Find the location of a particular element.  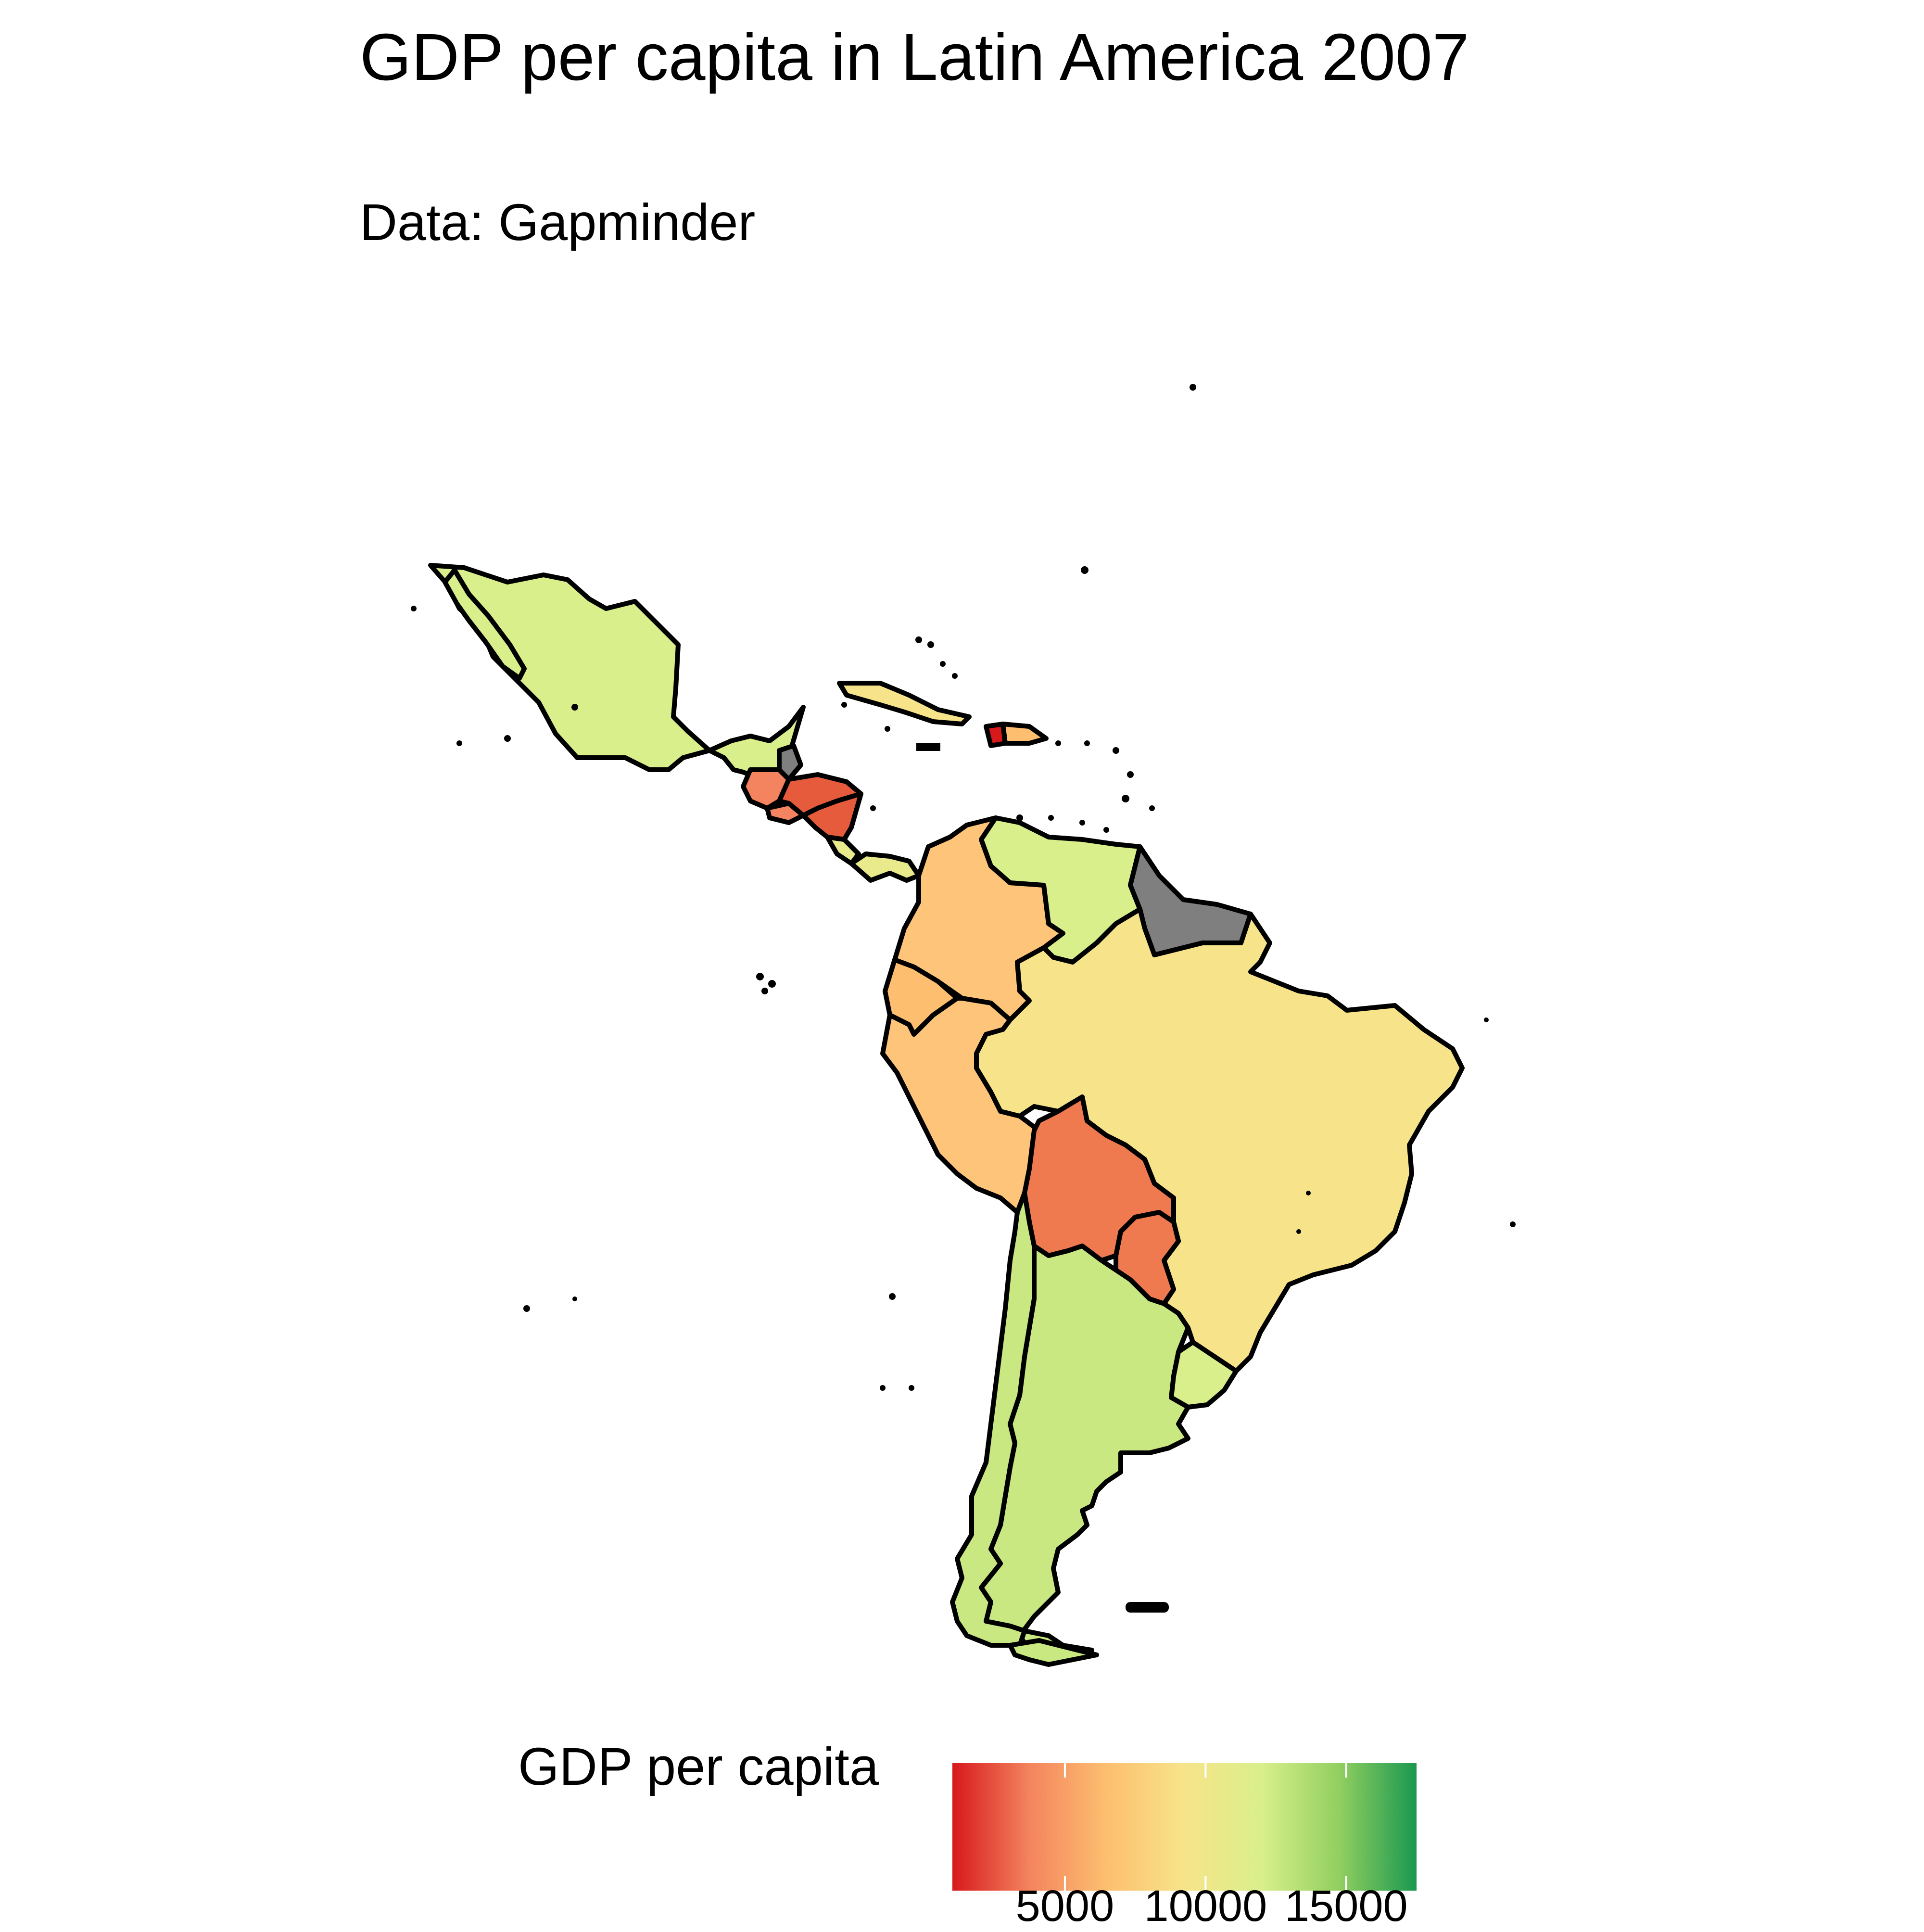

legend-colorbar is located at coordinates (1184, 1827).